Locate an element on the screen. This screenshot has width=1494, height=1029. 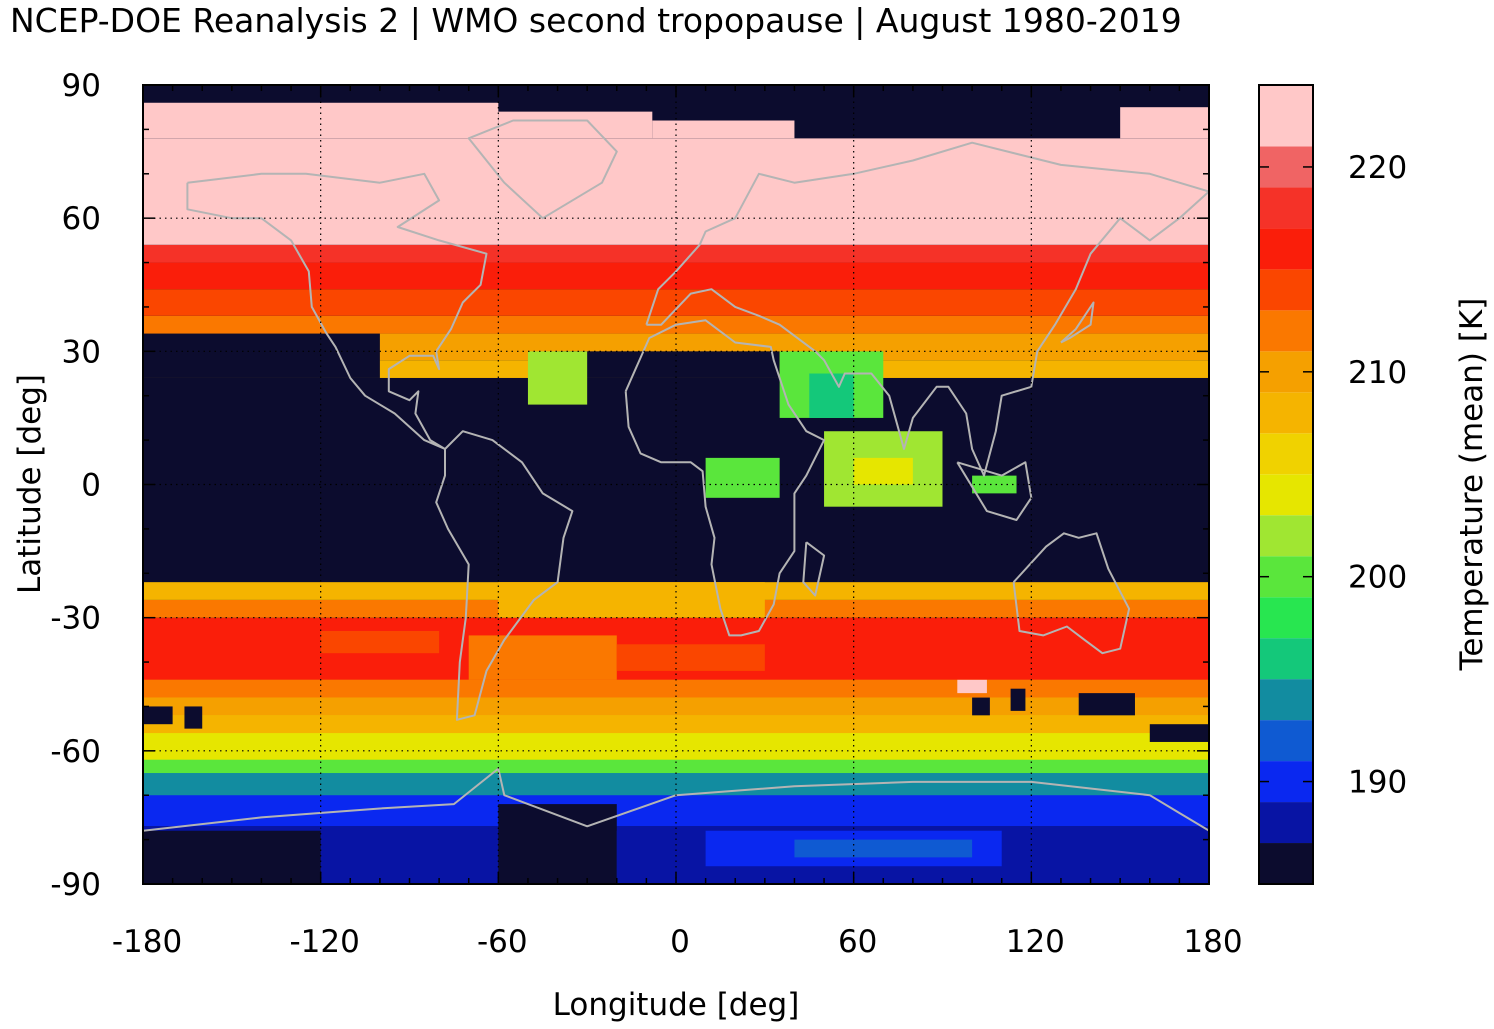
colorbar-tick-label: 200 is located at coordinates (1377, 578).